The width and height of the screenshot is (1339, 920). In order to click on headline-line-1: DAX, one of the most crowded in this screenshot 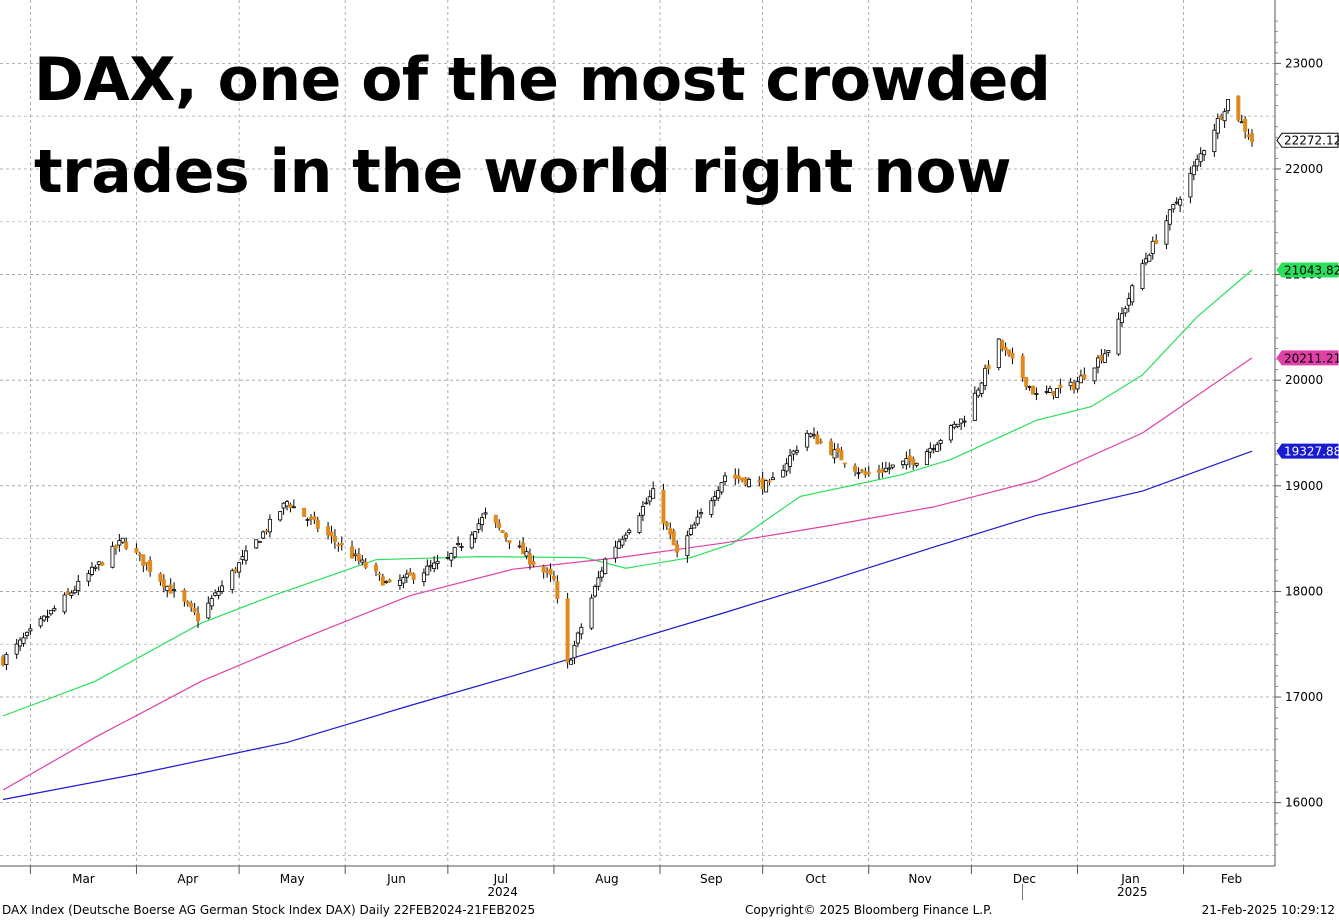, I will do `click(542, 80)`.